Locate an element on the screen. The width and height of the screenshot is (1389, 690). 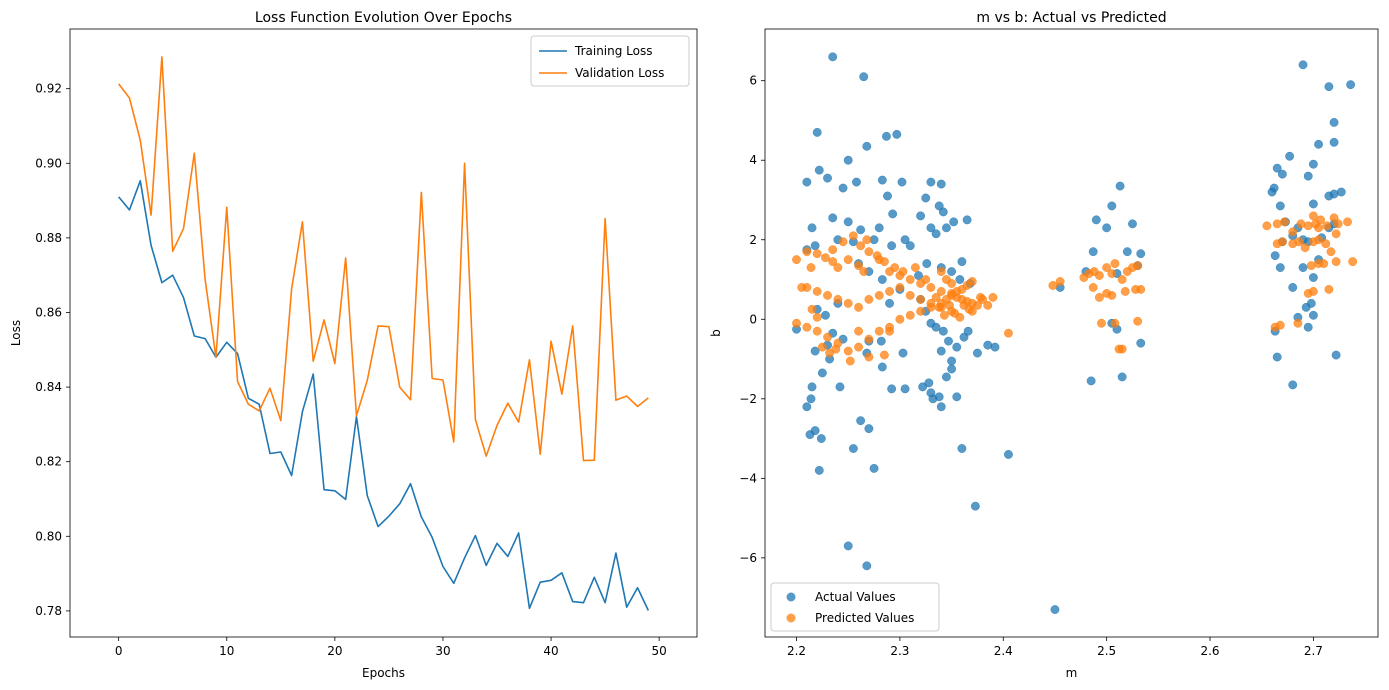
y-tick-label: 0 is located at coordinates (753, 319).